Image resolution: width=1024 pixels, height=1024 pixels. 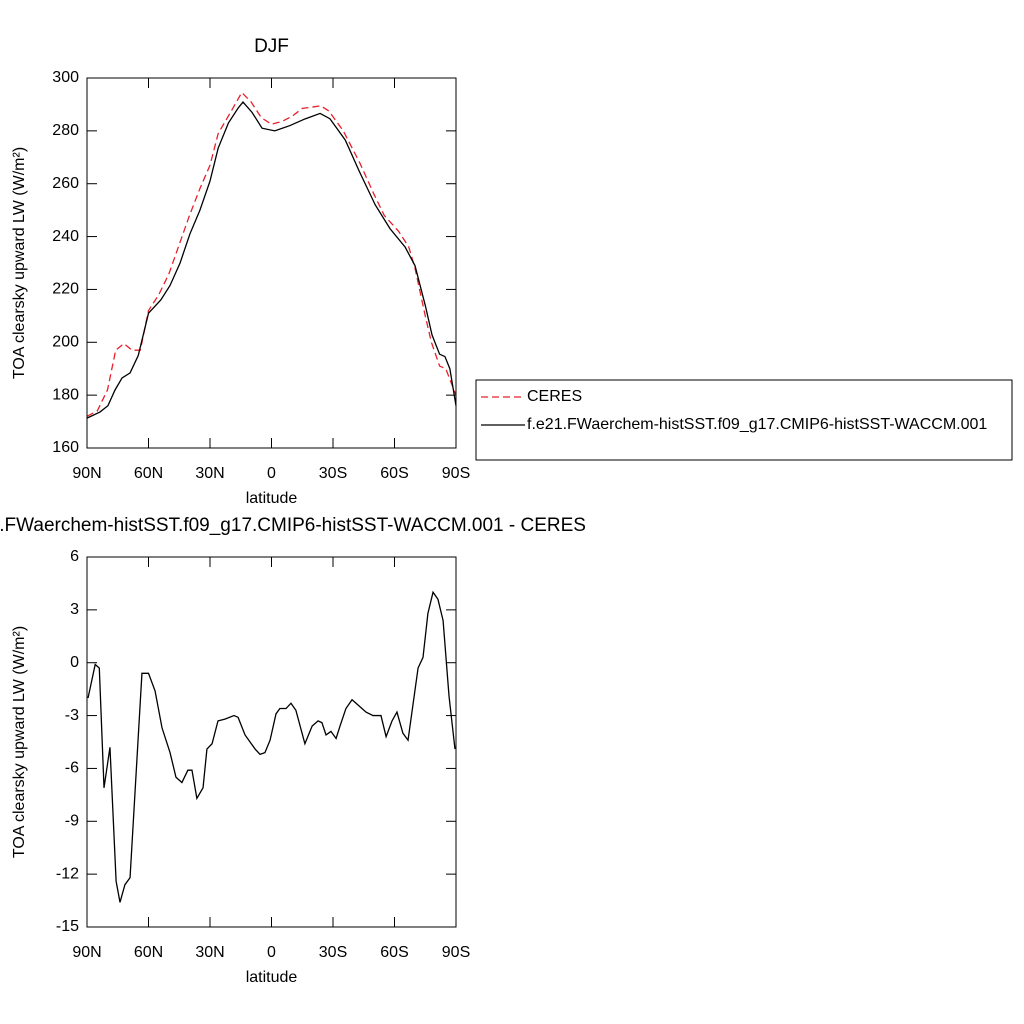 What do you see at coordinates (74, 609) in the screenshot?
I see `y-tick-label: 3` at bounding box center [74, 609].